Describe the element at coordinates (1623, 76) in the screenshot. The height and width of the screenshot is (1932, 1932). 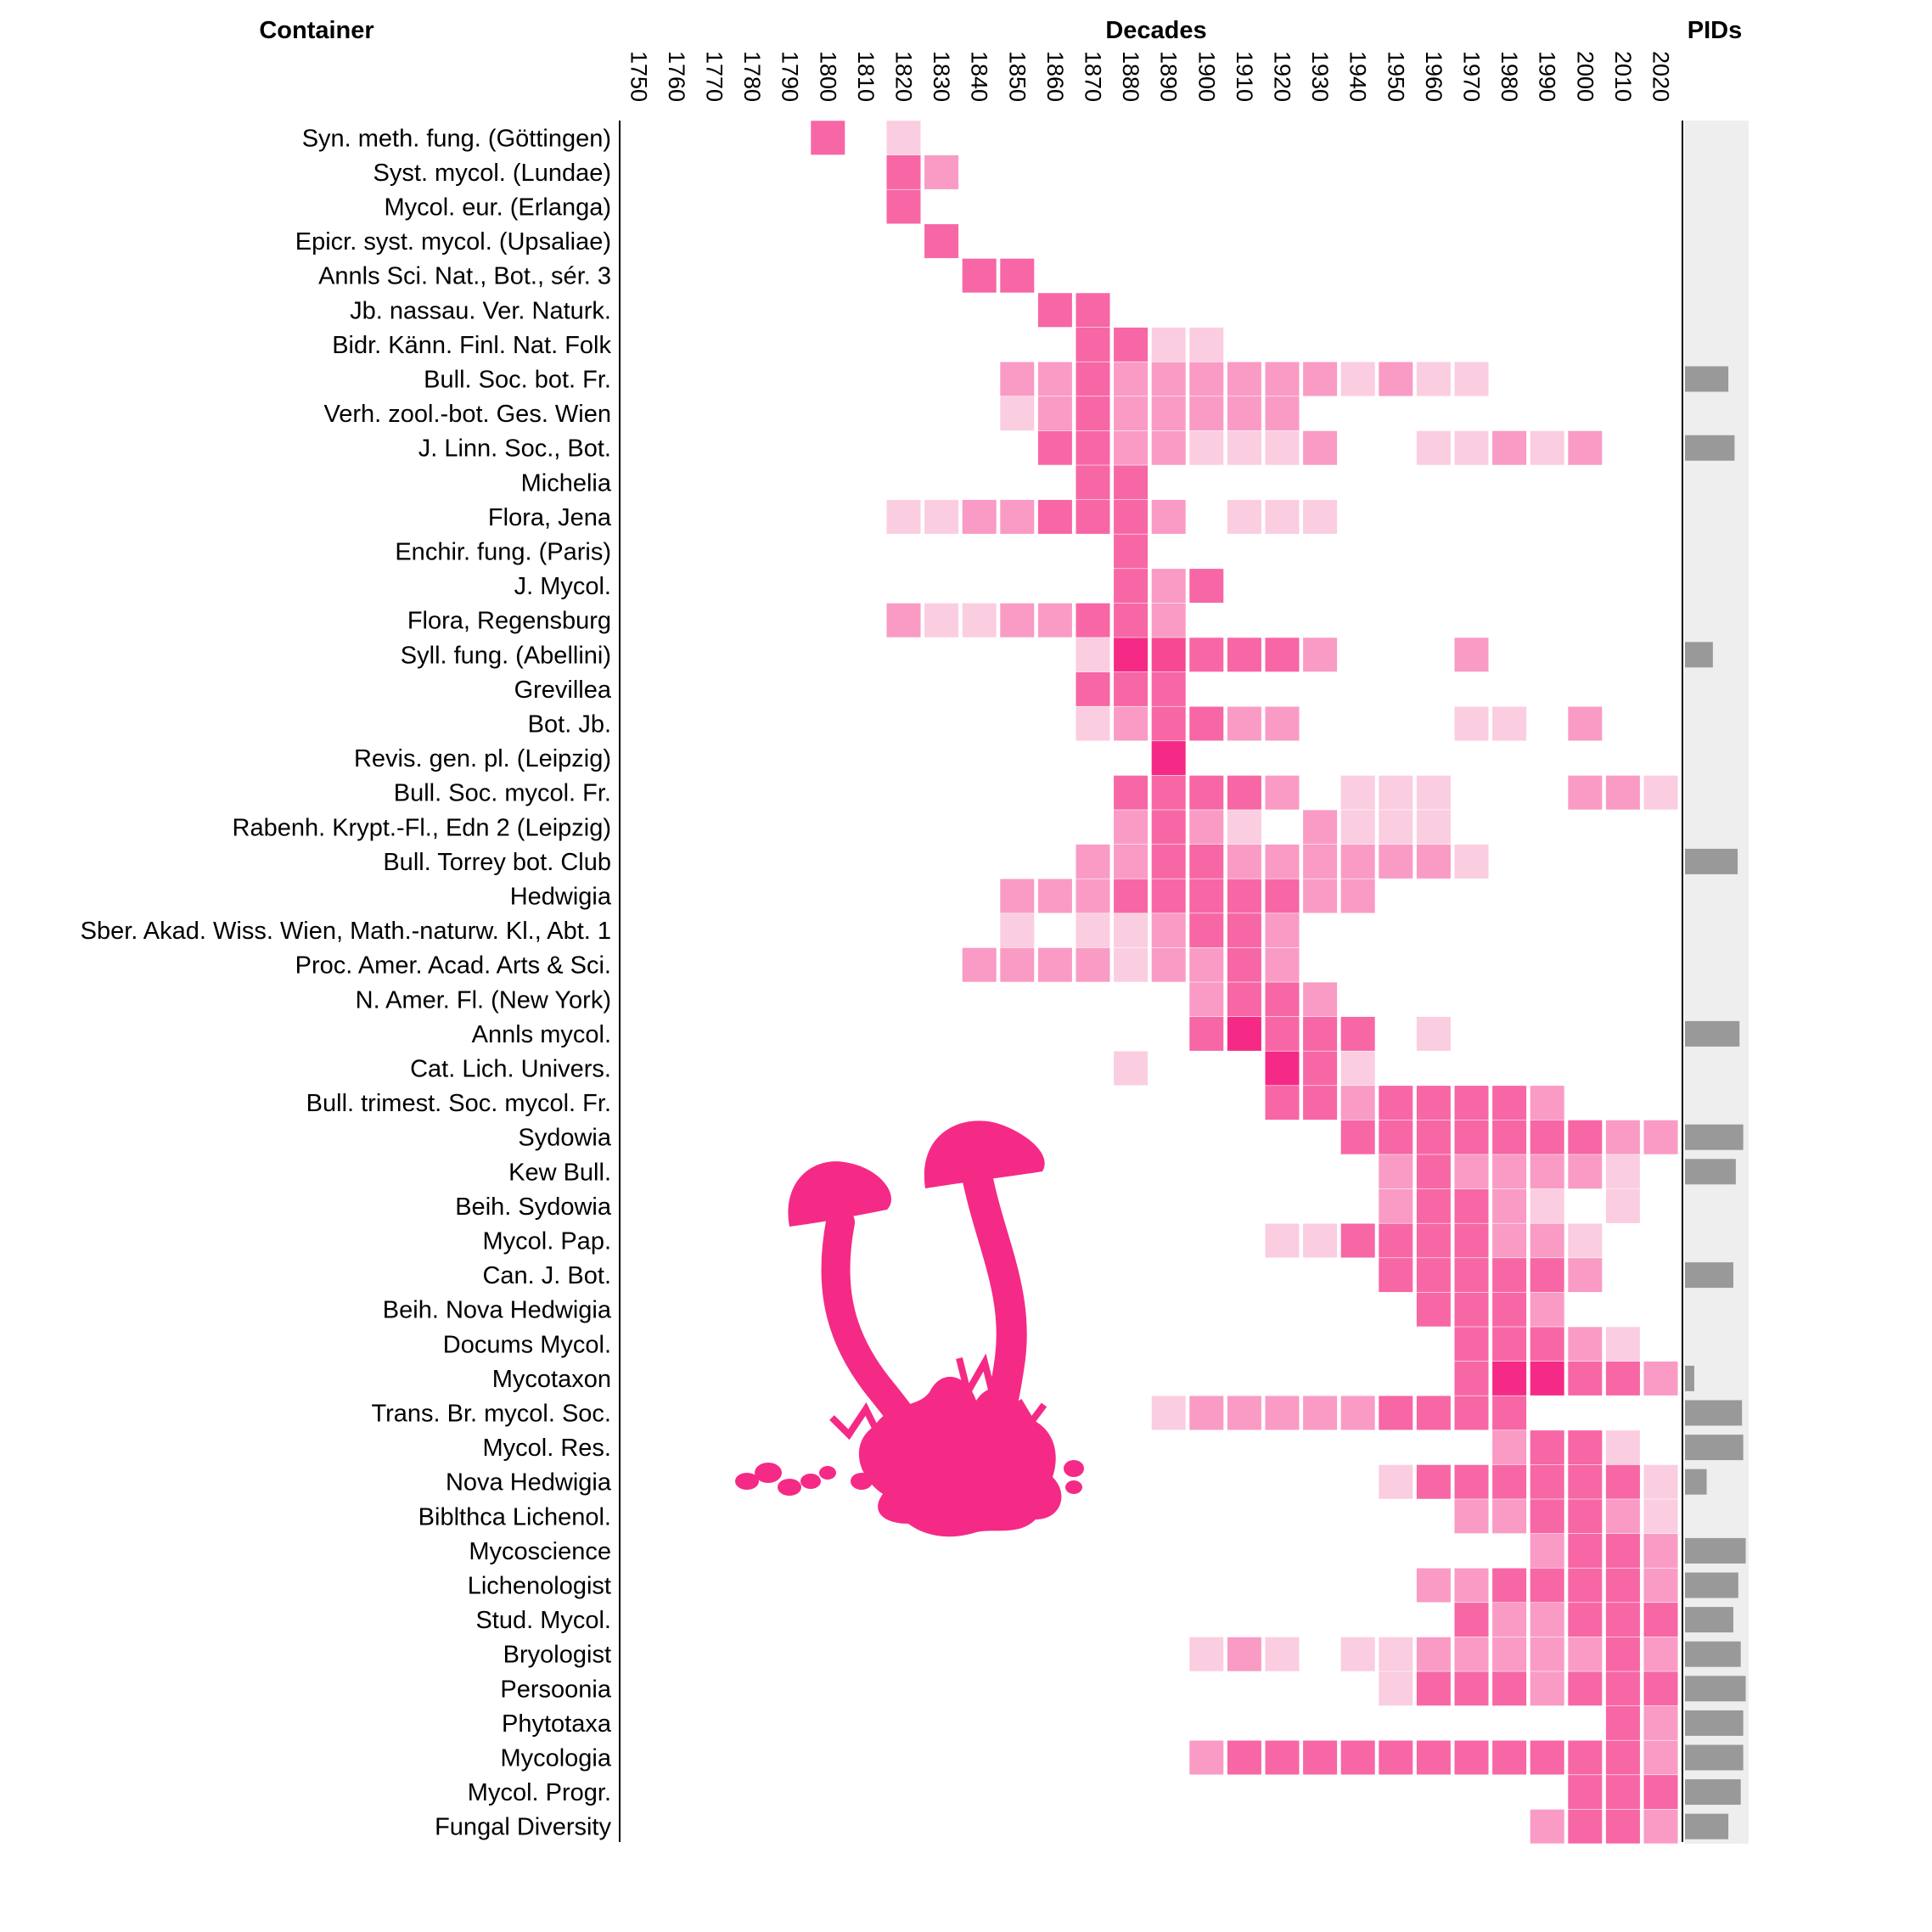
I see `decade-label-2010: 2010` at that location.